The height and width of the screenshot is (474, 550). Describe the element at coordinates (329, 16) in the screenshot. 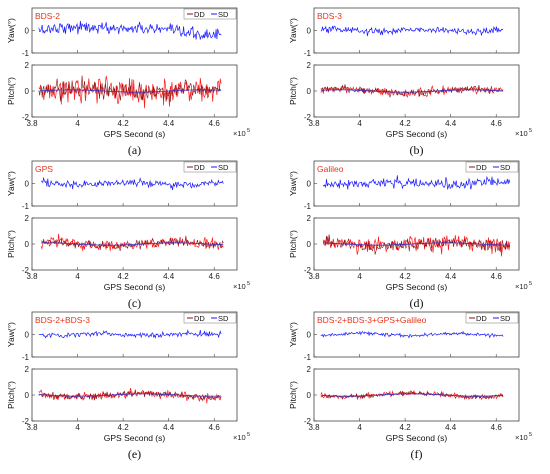

I see `system-label: BDS-3` at that location.